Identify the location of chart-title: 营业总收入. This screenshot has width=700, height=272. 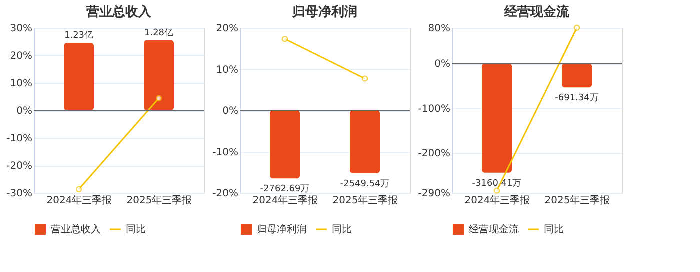
(119, 12).